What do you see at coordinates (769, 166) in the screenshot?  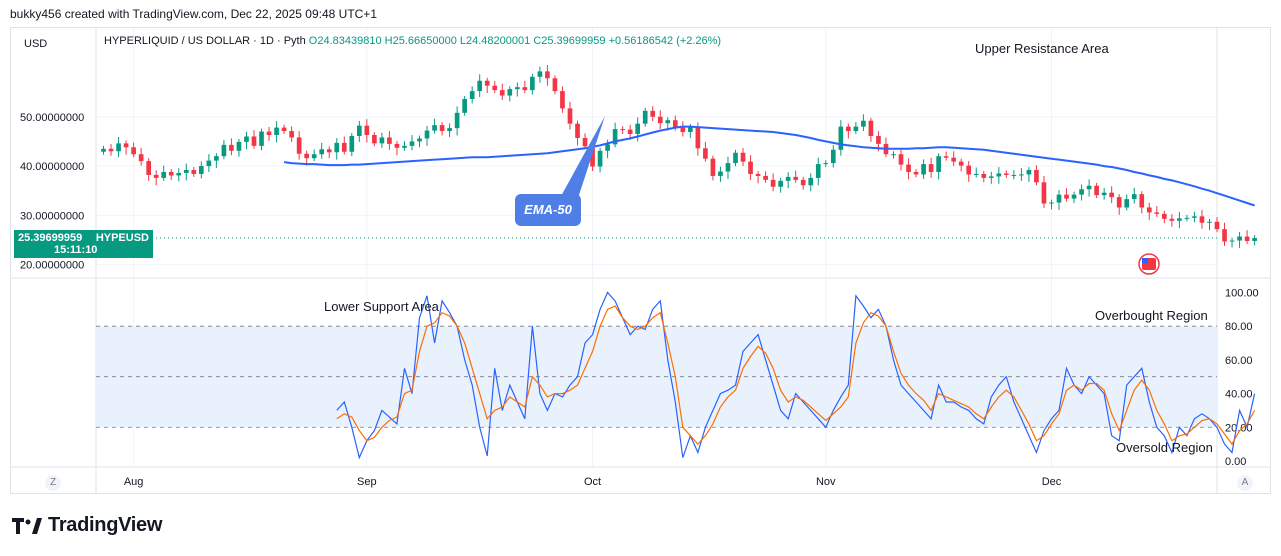 I see `ema-50-line` at bounding box center [769, 166].